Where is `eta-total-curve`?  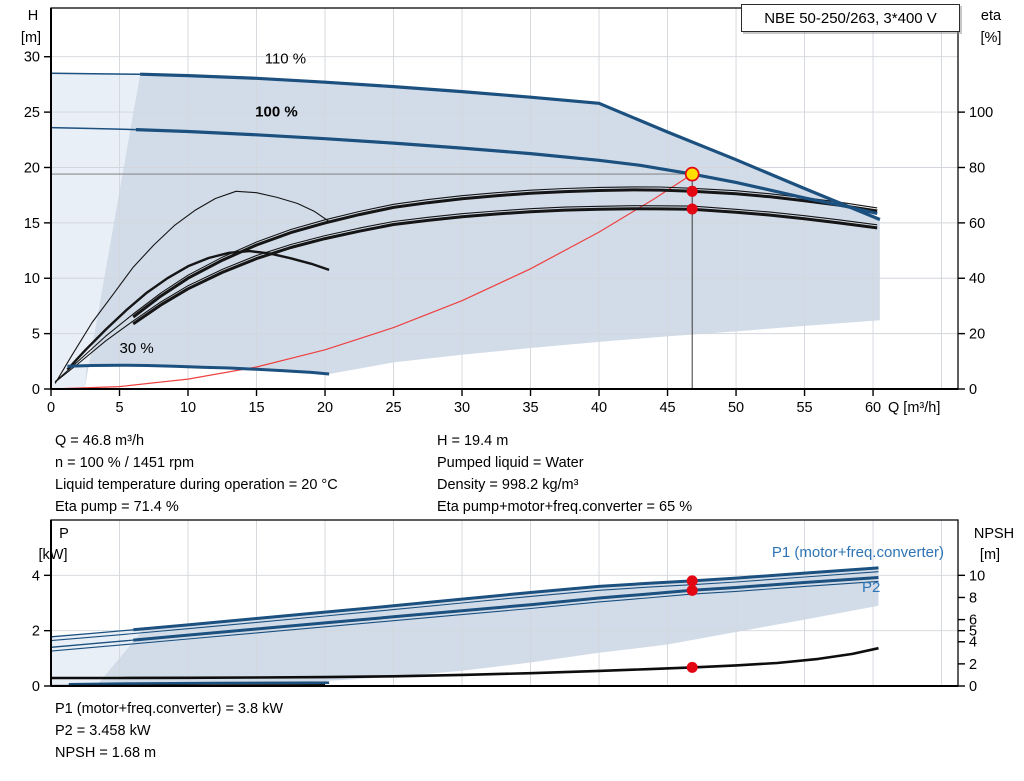
eta-total-curve is located at coordinates (505, 266).